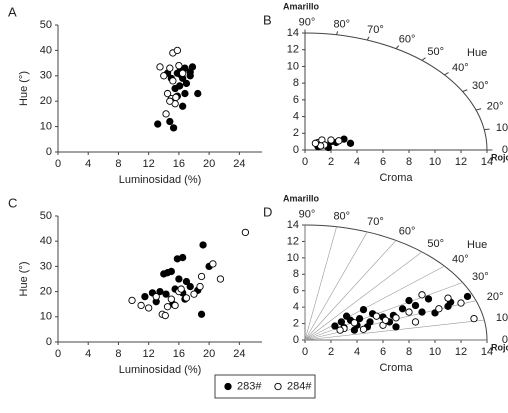 This screenshot has height=413, width=508. I want to click on y-tick-label: 4, so click(296, 116).